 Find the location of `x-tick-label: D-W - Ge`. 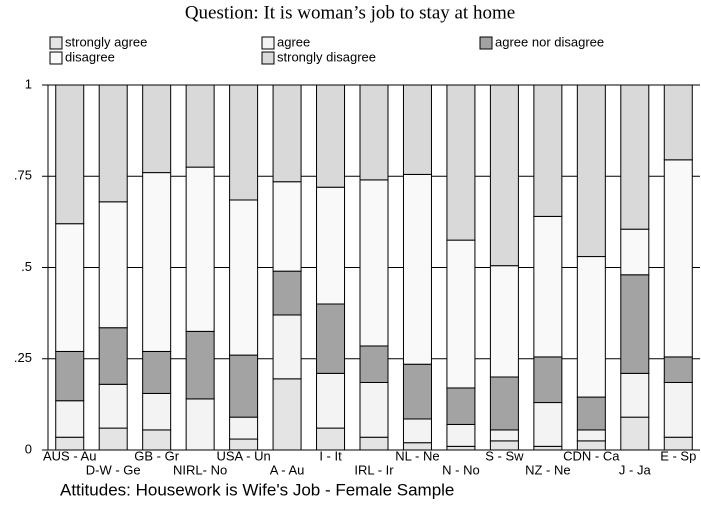

x-tick-label: D-W - Ge is located at coordinates (113, 469).